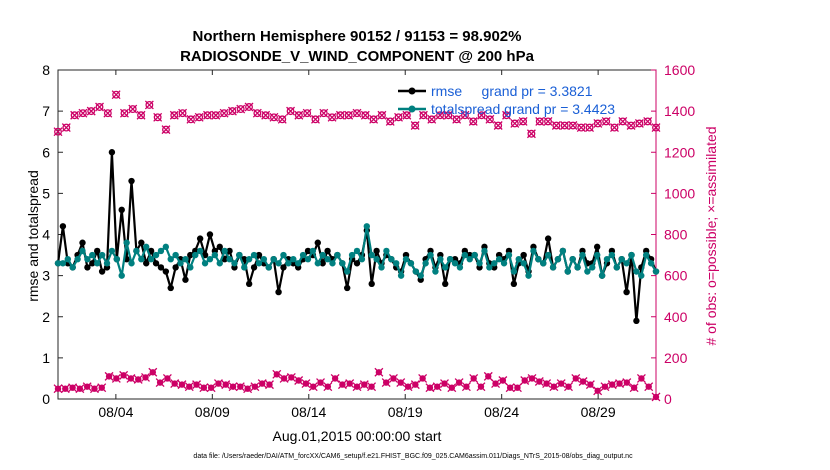 This screenshot has width=830, height=470. I want to click on legend-spread-marker, so click(412, 109).